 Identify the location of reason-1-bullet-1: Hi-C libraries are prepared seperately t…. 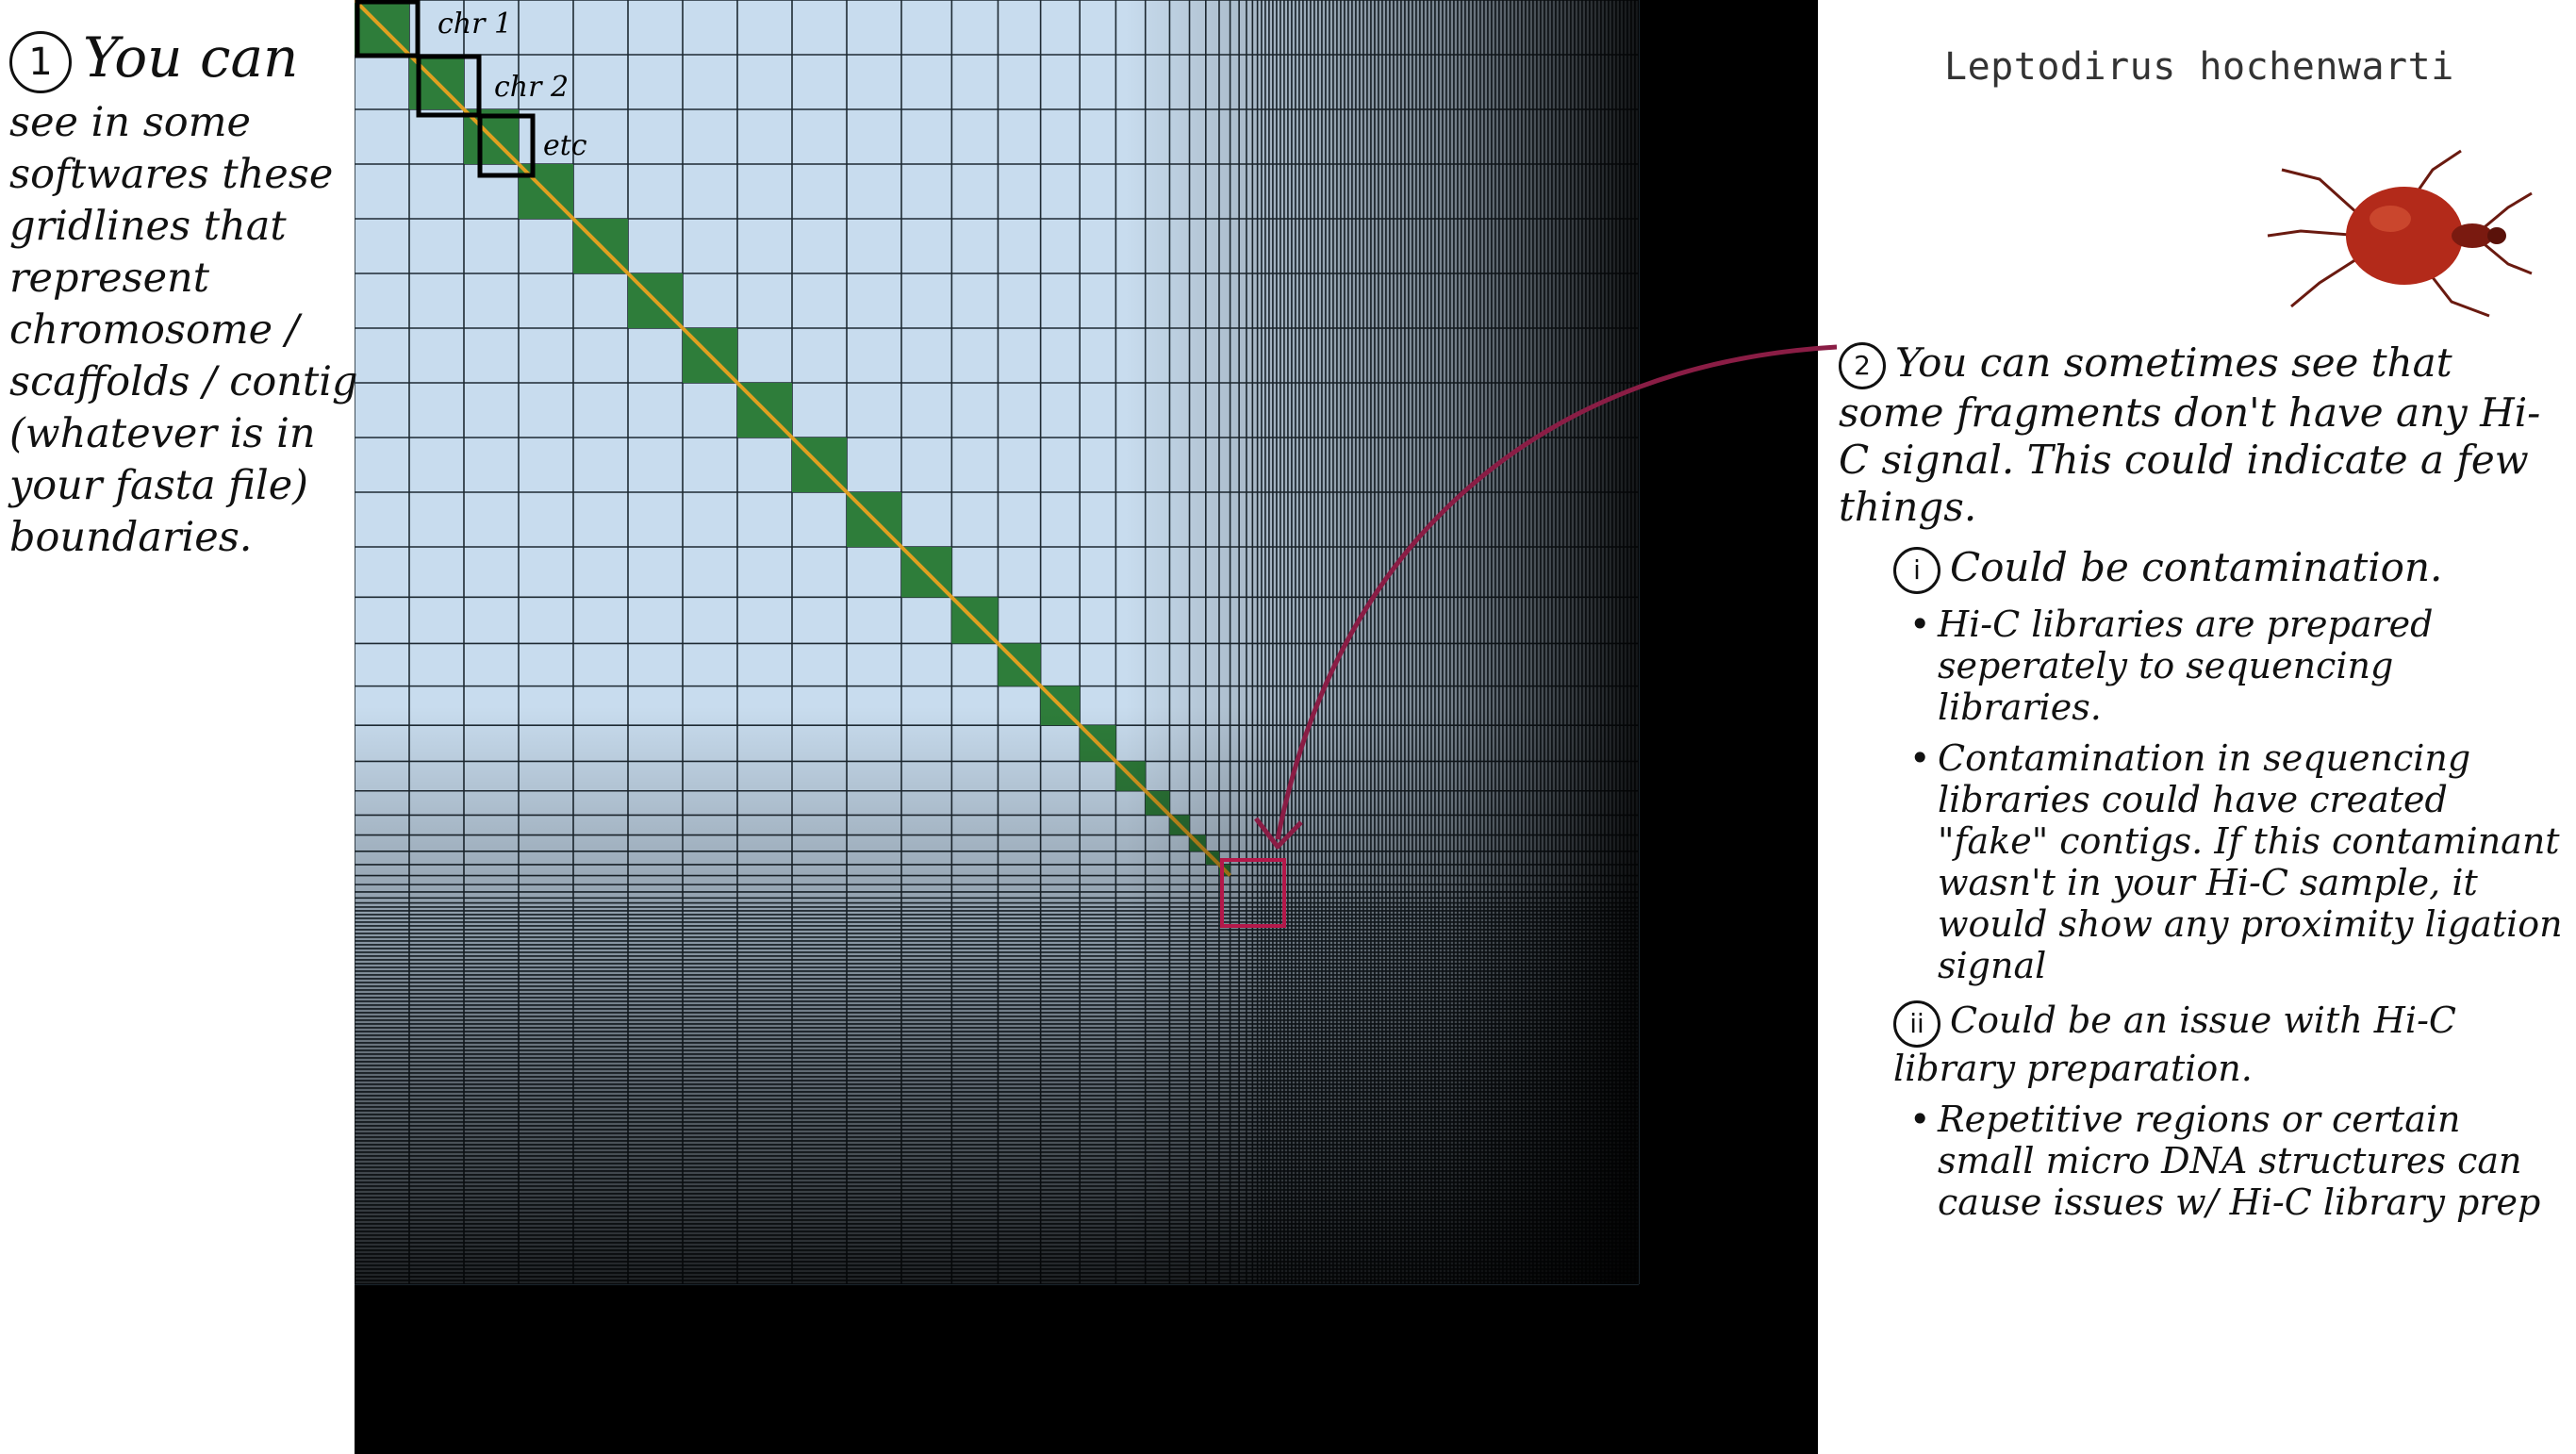
(2237, 665).